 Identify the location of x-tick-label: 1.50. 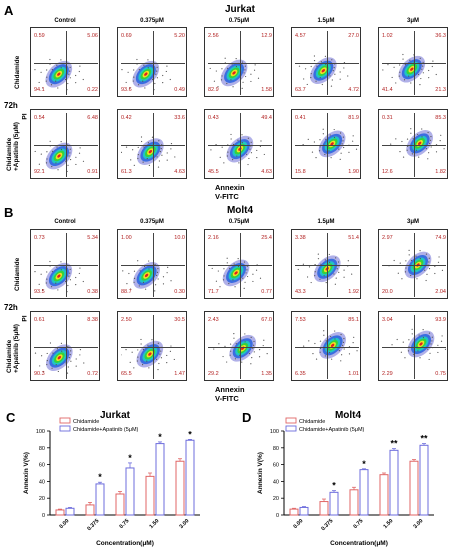
(155, 524).